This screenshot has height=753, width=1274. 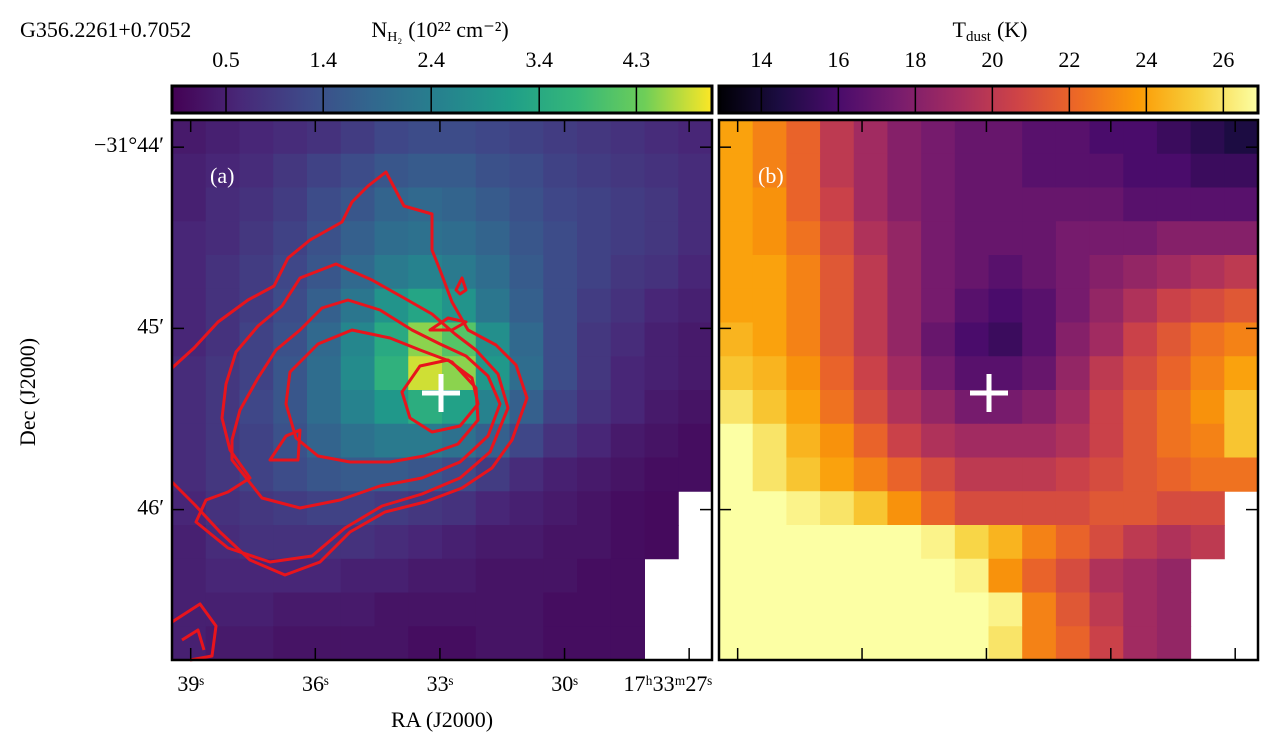 I want to click on x-tick-label: 17ʰ33ᵐ27ˢ, so click(x=668, y=683).